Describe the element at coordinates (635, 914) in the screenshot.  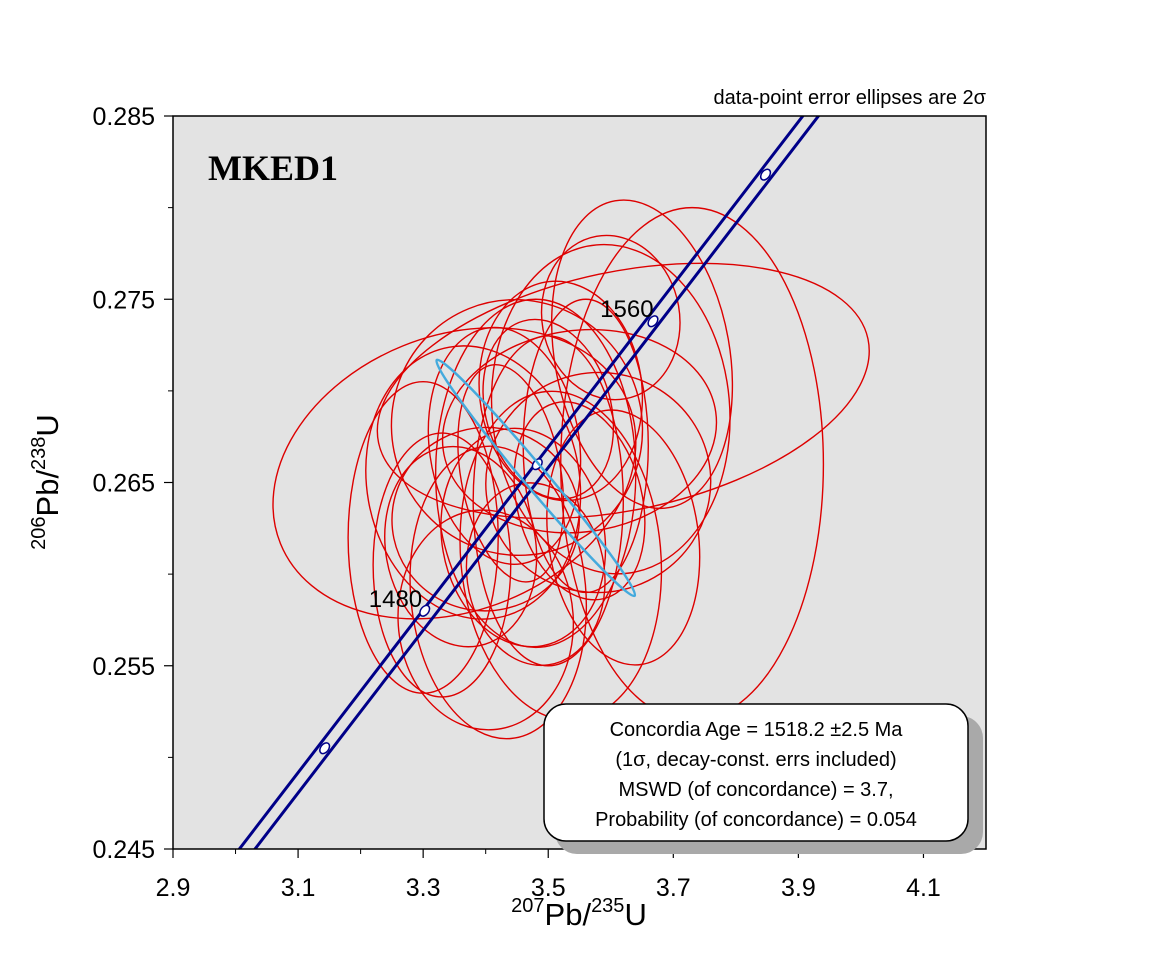
I see `x-axis-title-base2: U` at that location.